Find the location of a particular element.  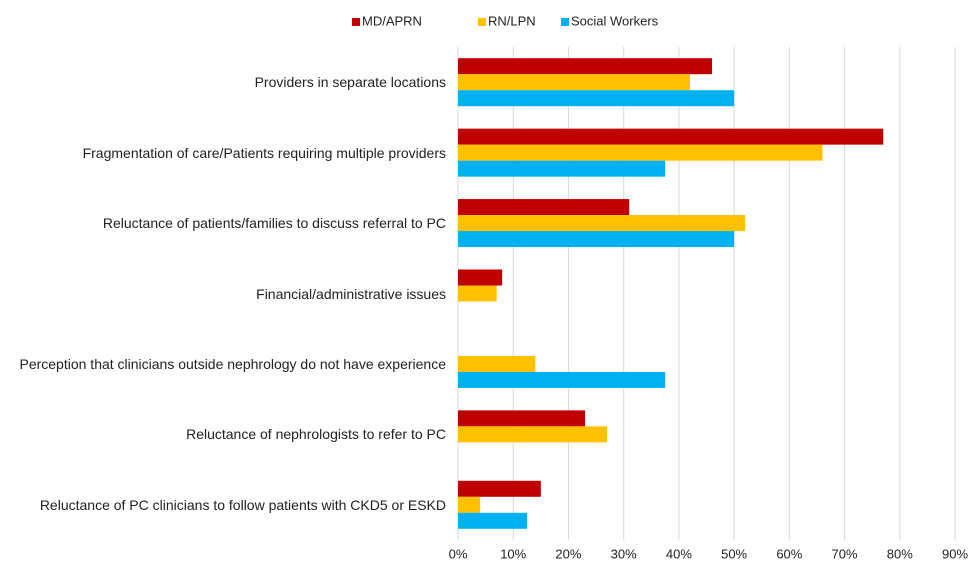

x-tick-label: 70% is located at coordinates (845, 553).